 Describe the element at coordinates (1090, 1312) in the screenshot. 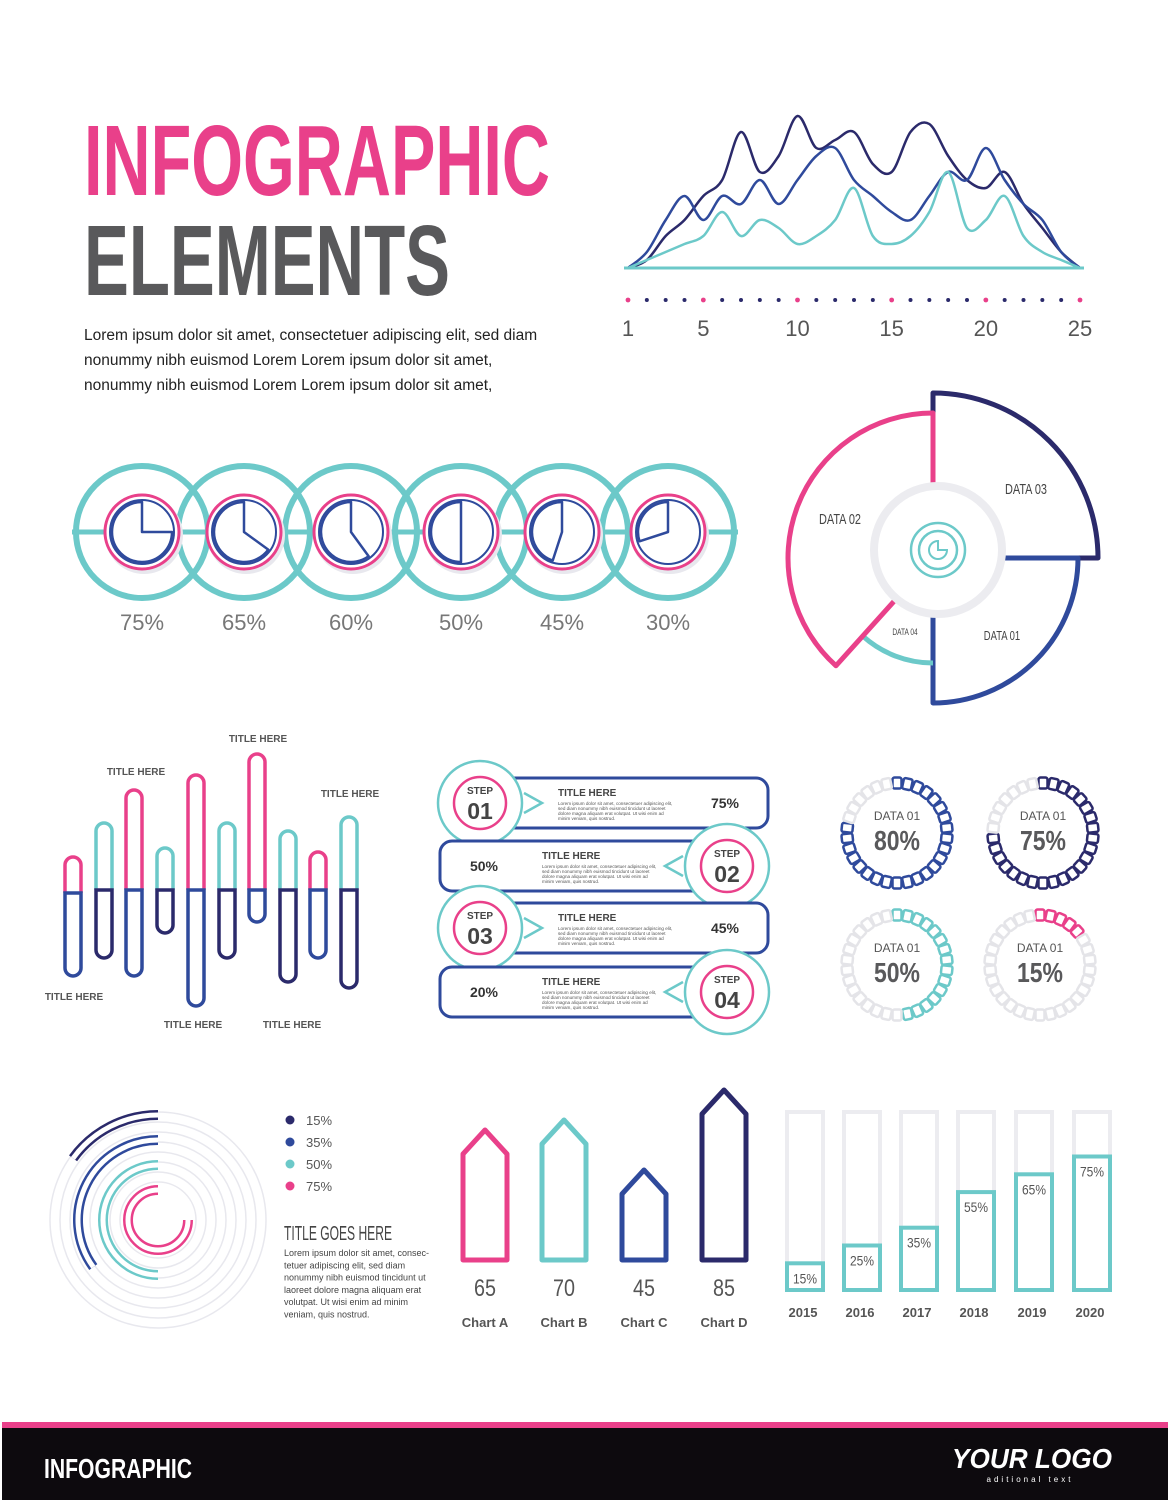

I see `column-category: 2020` at that location.